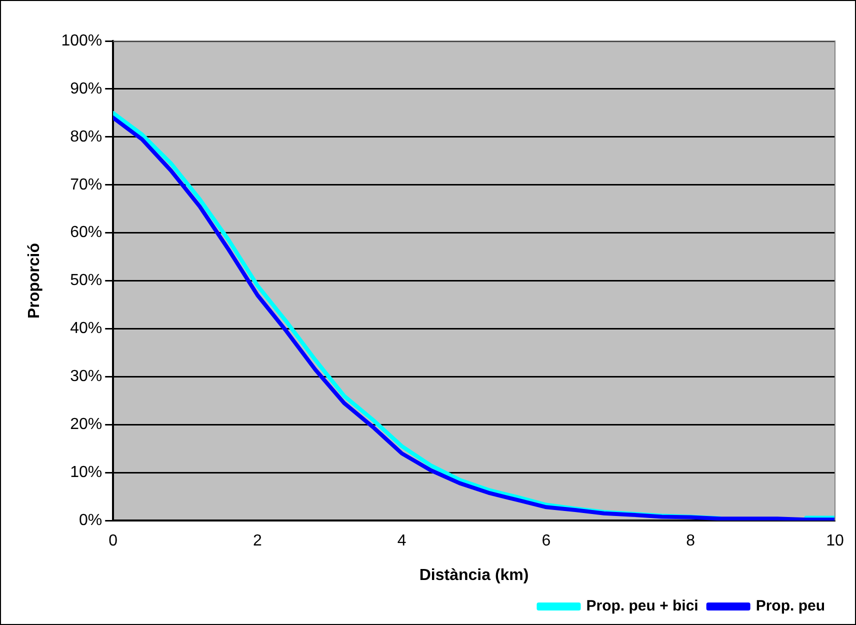 This screenshot has width=856, height=625. What do you see at coordinates (86, 89) in the screenshot?
I see `y-tick-label: 90%` at bounding box center [86, 89].